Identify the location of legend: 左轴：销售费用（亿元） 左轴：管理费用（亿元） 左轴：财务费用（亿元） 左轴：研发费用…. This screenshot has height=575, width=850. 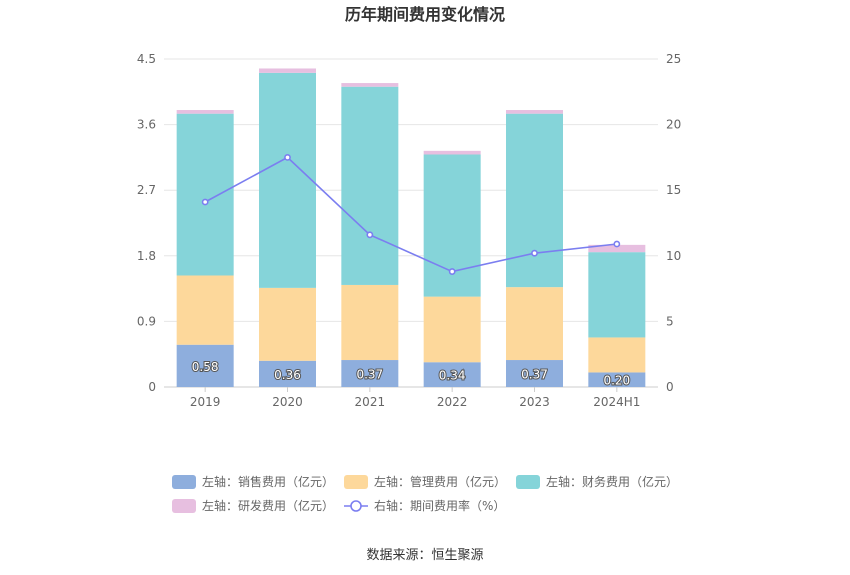
(425, 493).